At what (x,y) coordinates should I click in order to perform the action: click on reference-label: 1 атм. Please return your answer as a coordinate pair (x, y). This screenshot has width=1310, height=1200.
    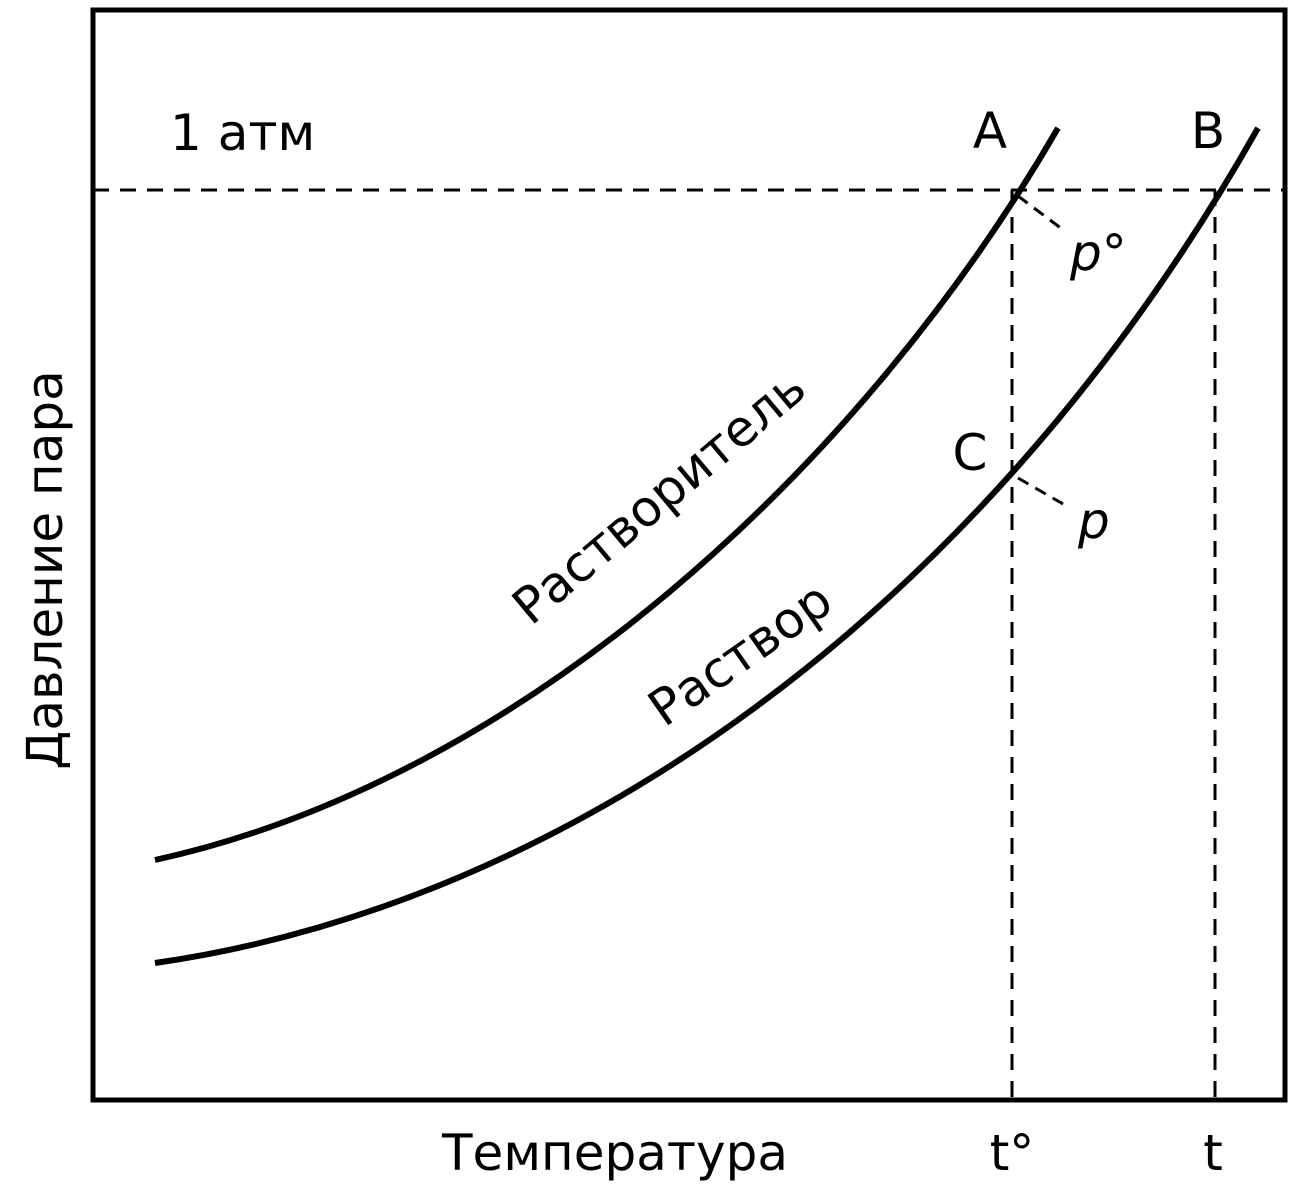
    Looking at the image, I should click on (242, 133).